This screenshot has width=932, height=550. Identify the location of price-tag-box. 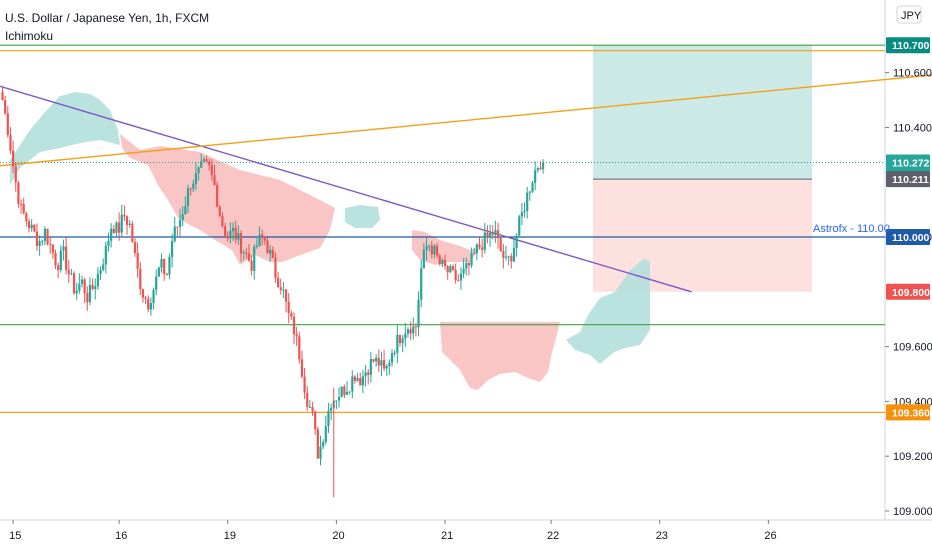
(908, 412).